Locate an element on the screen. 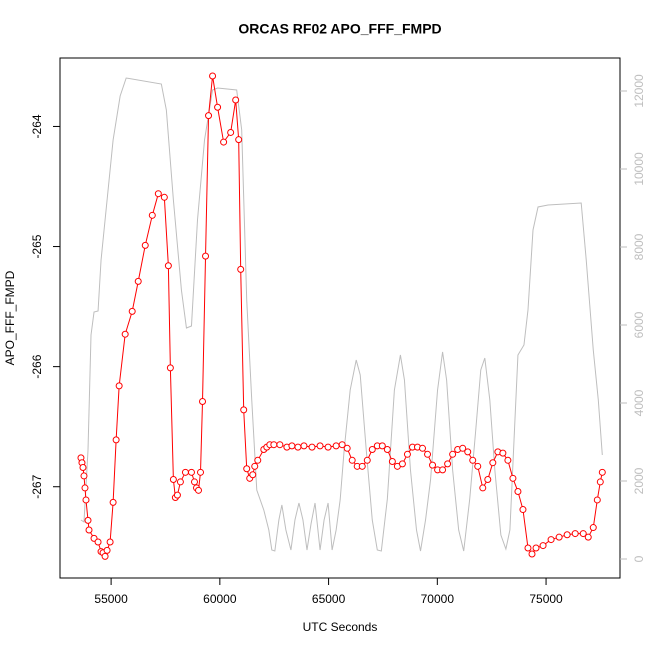  x-tick-label: 65000 is located at coordinates (329, 599).